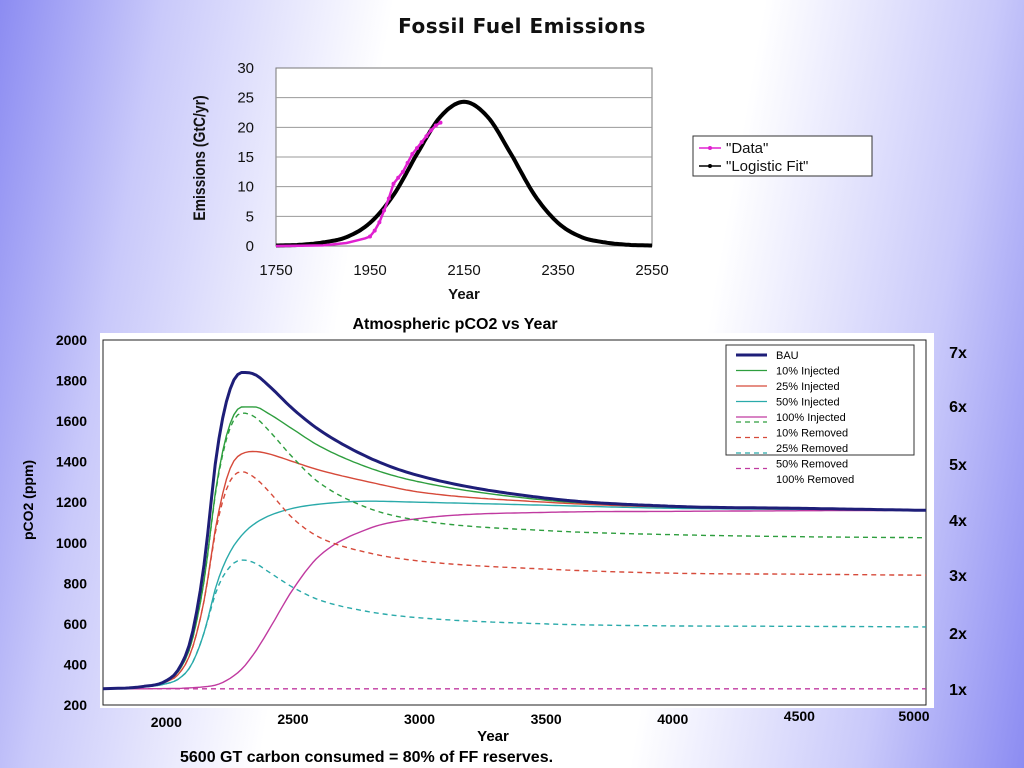 The width and height of the screenshot is (1024, 768). I want to click on pco2-x-tick-label: 2500, so click(292, 719).